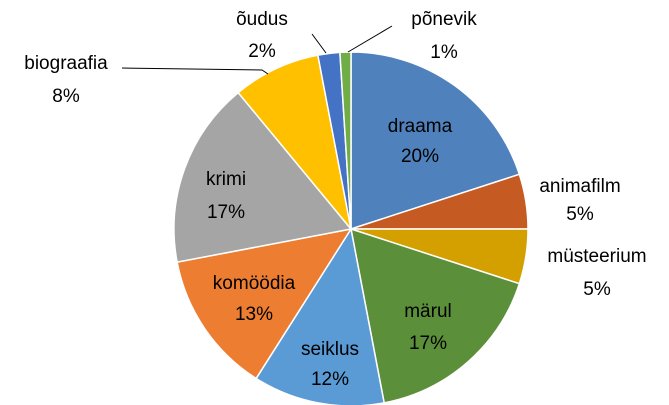  I want to click on category-label: animafilm, so click(579, 186).